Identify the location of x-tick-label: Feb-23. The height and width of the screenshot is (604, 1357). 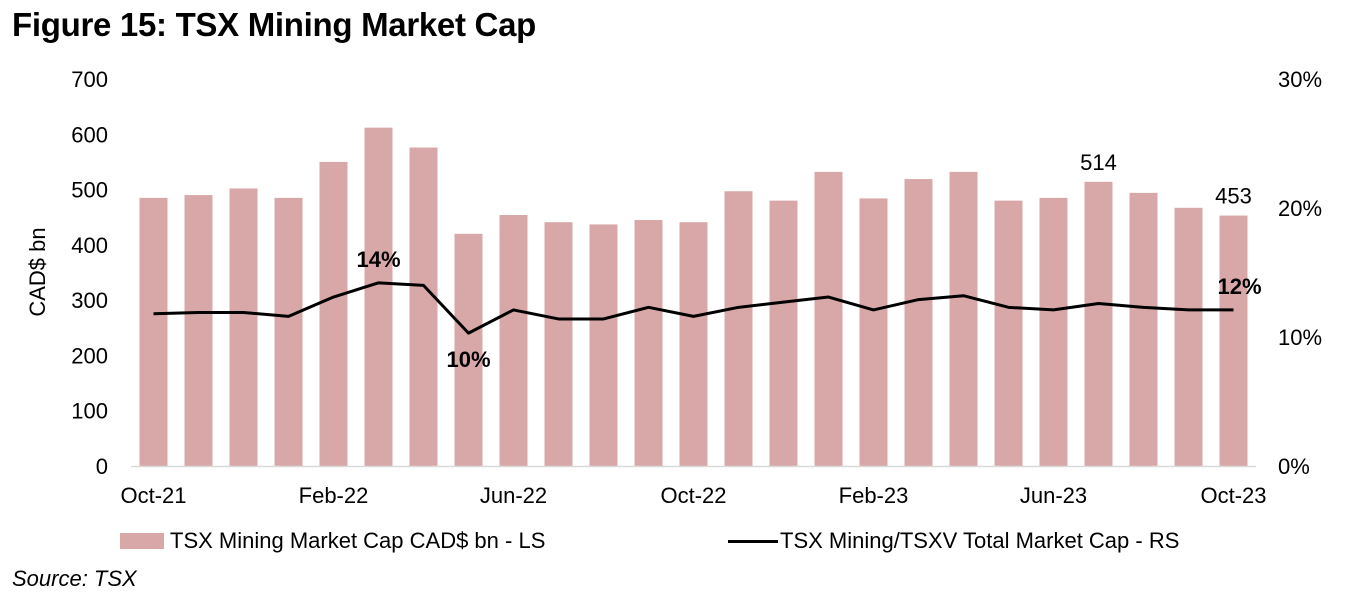
(874, 495).